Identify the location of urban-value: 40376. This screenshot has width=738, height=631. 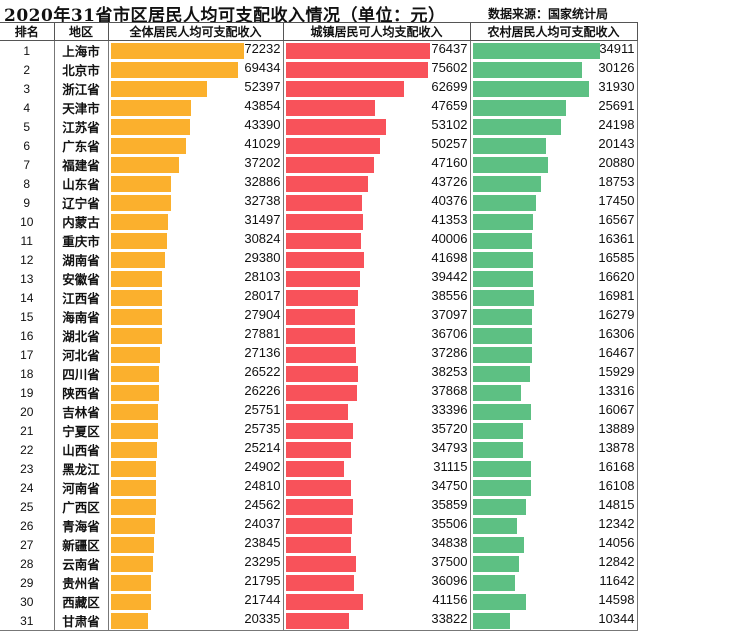
(449, 200).